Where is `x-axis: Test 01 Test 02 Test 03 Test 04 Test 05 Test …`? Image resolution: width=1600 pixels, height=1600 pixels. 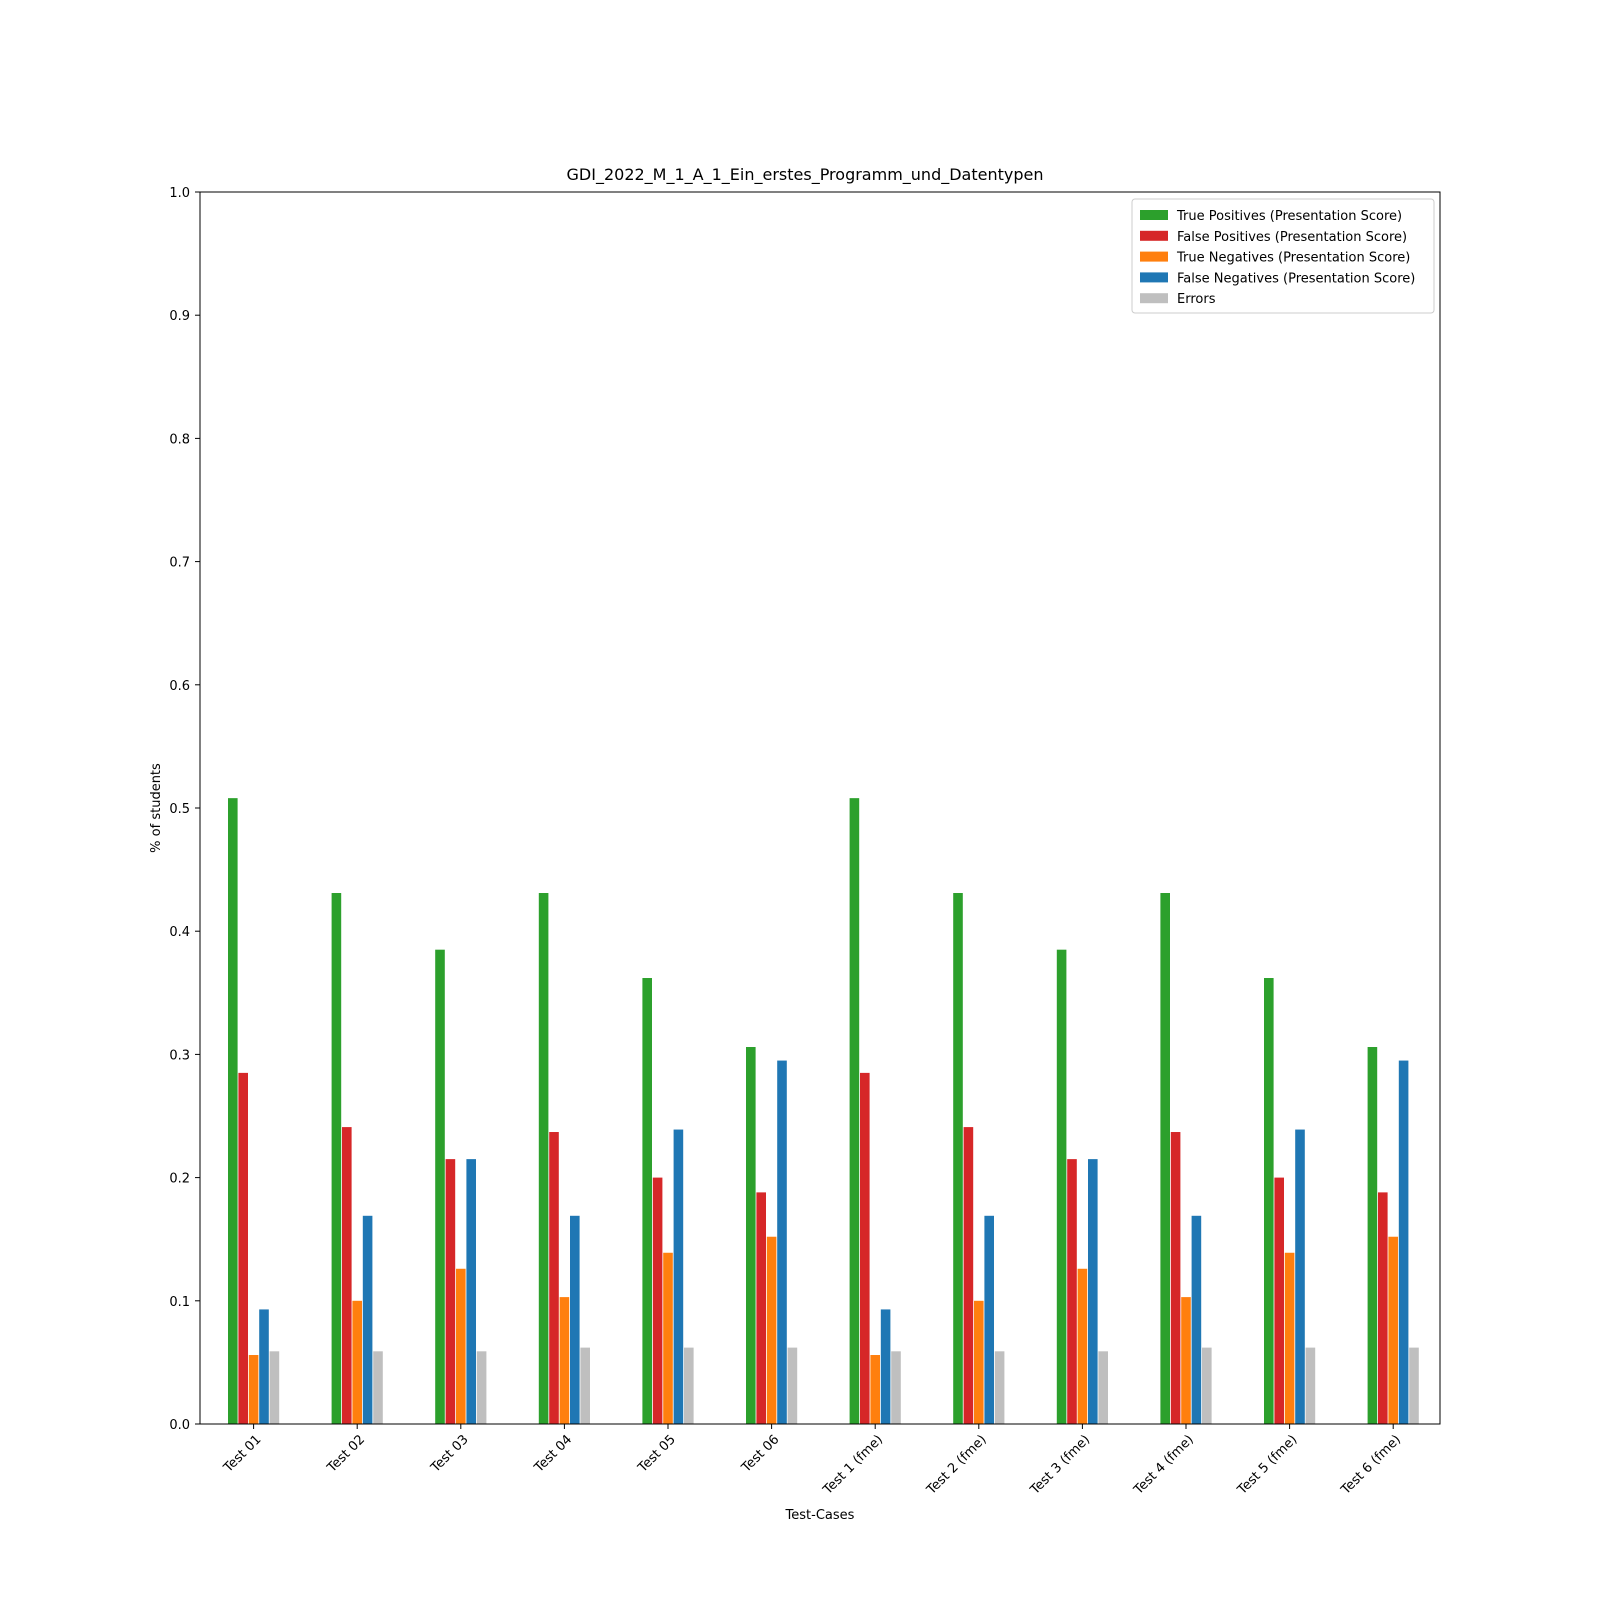 x-axis: Test 01 Test 02 Test 03 Test 04 Test 05 Test … is located at coordinates (812, 1461).